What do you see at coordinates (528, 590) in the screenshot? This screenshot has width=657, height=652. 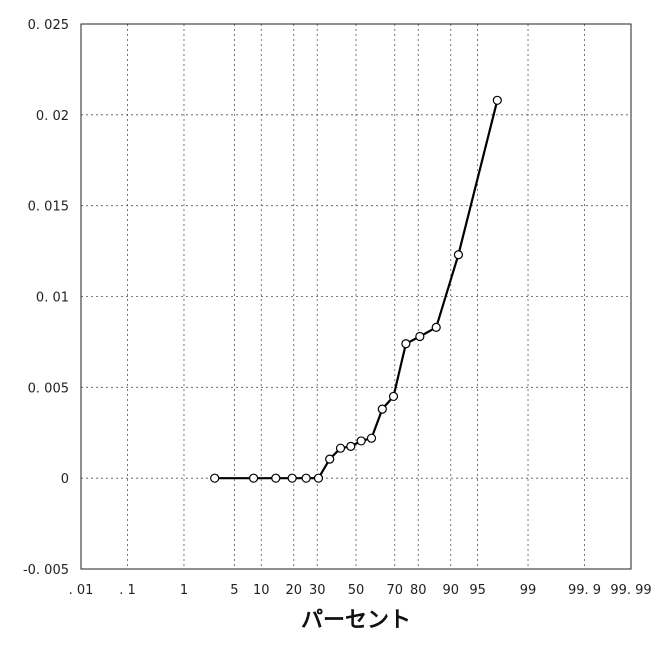 I see `x-tick-label: 99` at bounding box center [528, 590].